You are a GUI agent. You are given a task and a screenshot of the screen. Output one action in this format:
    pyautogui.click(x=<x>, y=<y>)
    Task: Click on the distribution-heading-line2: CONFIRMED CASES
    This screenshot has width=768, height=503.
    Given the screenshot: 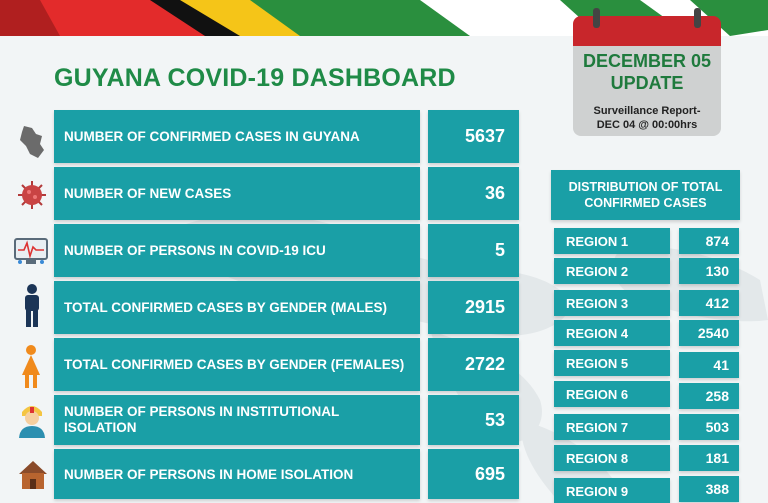 What is the action you would take?
    pyautogui.click(x=645, y=203)
    